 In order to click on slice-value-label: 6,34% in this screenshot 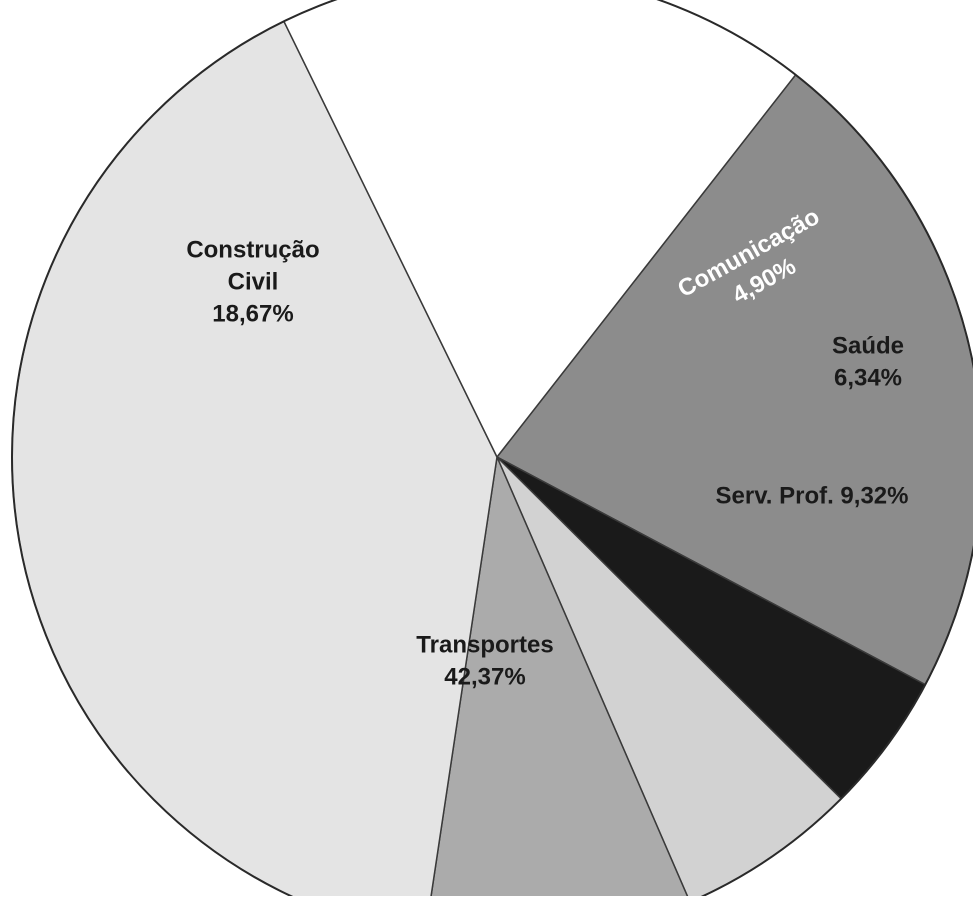, I will do `click(868, 377)`.